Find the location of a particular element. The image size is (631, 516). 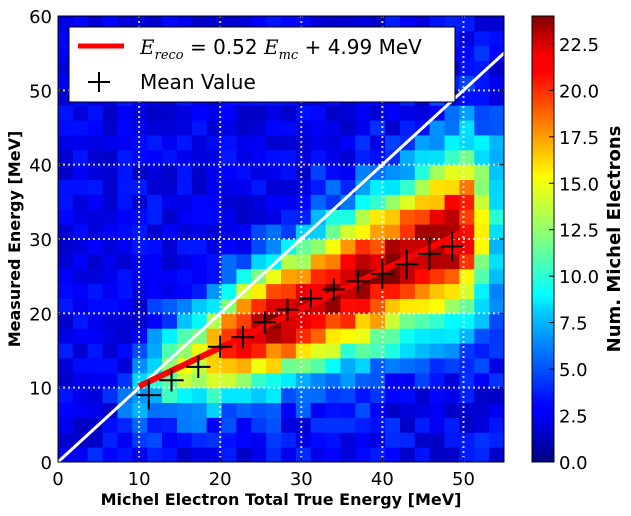

colorbar-tick-label: 7.5 is located at coordinates (573, 324).